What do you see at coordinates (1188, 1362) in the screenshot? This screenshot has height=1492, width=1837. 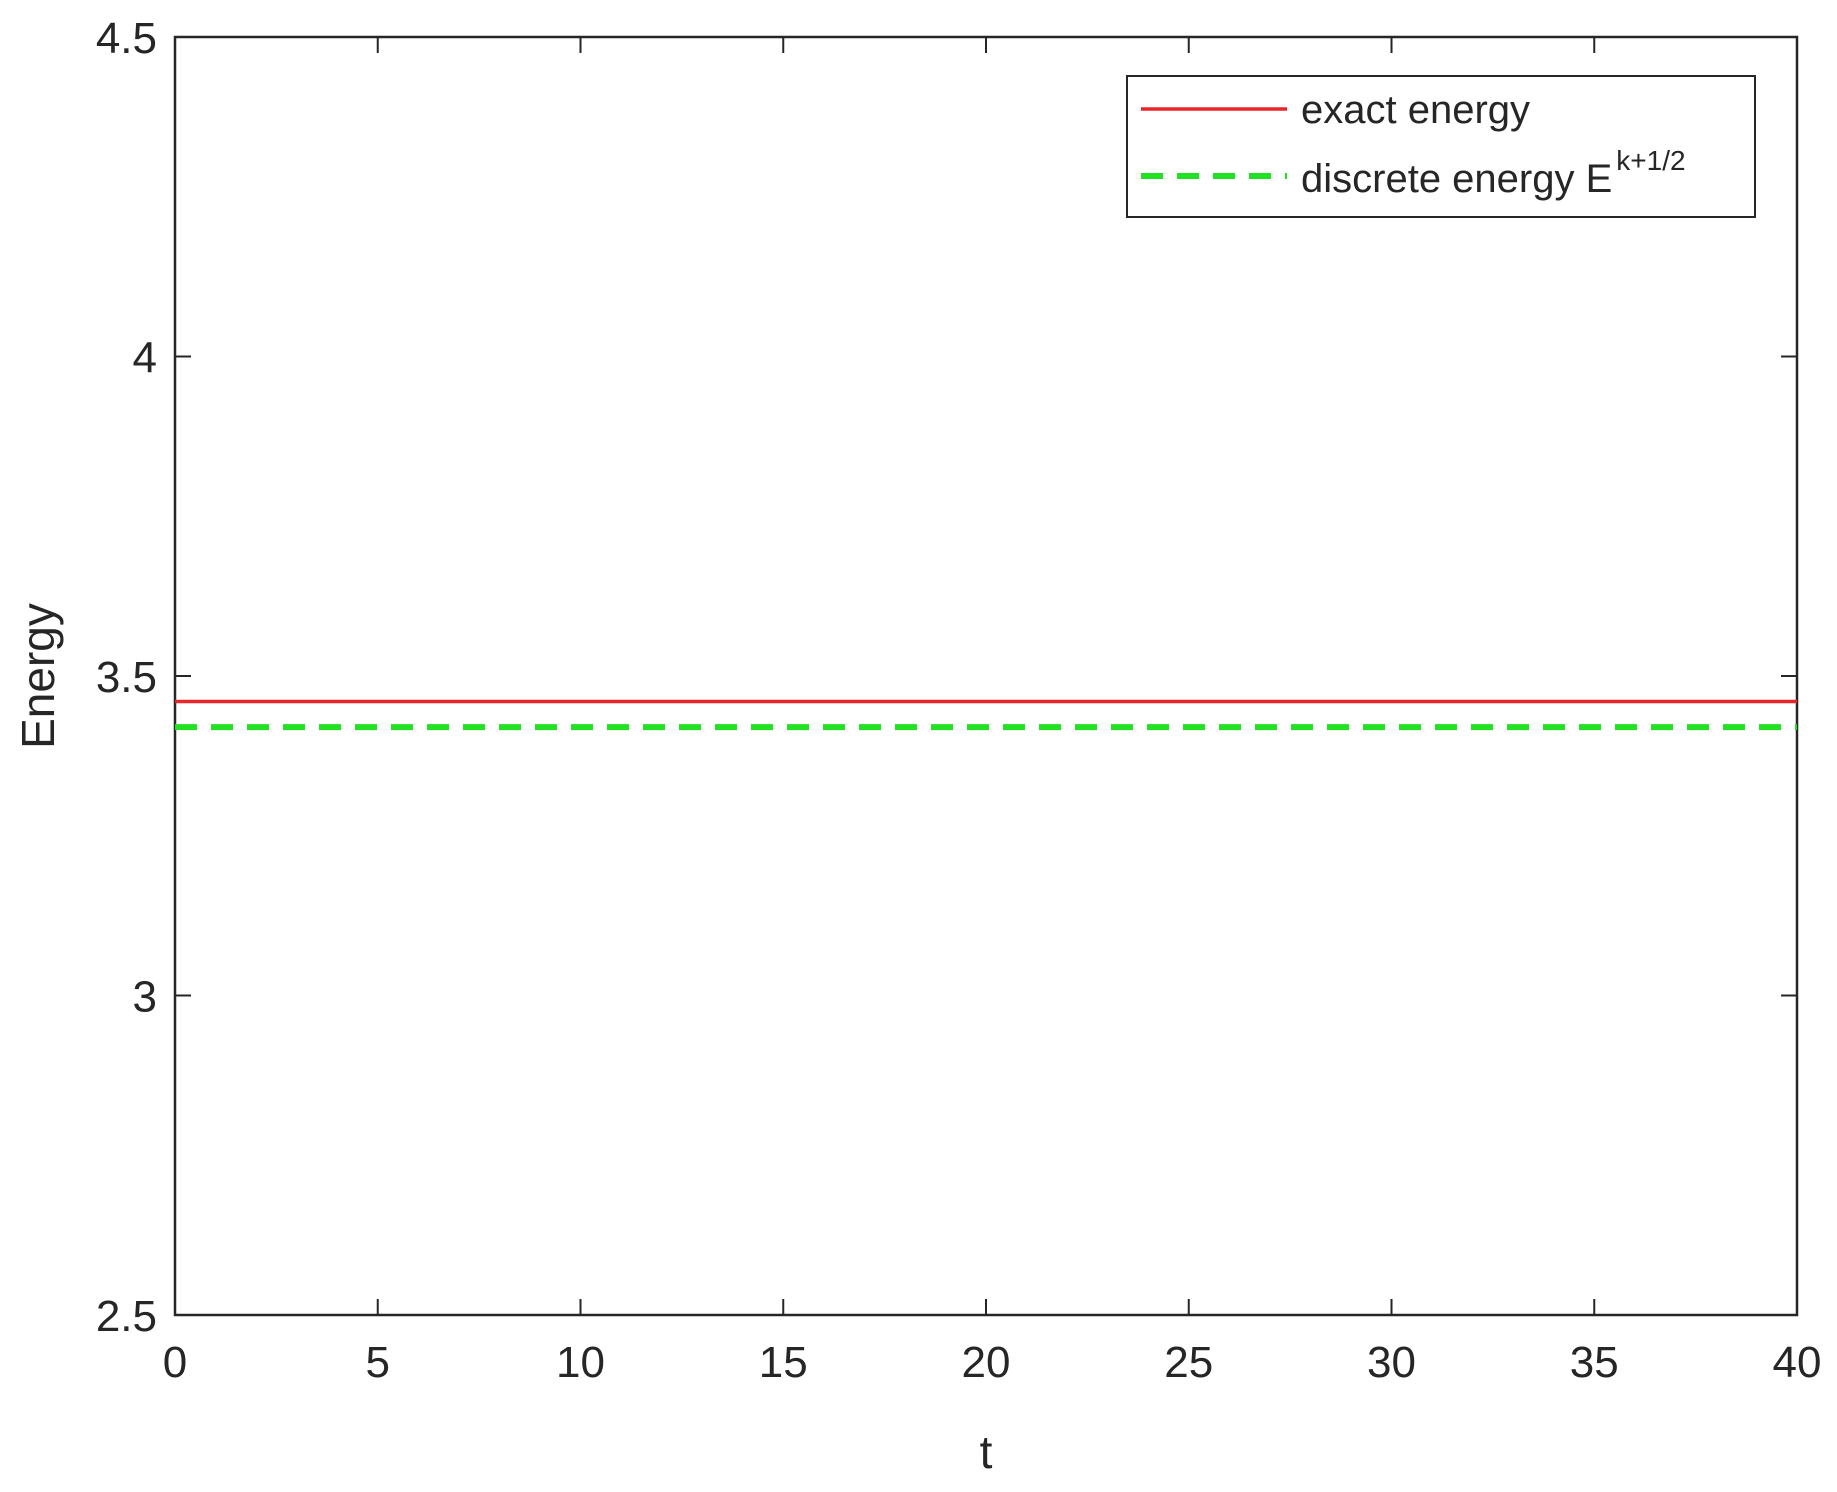 I see `x-tick-label: 25` at bounding box center [1188, 1362].